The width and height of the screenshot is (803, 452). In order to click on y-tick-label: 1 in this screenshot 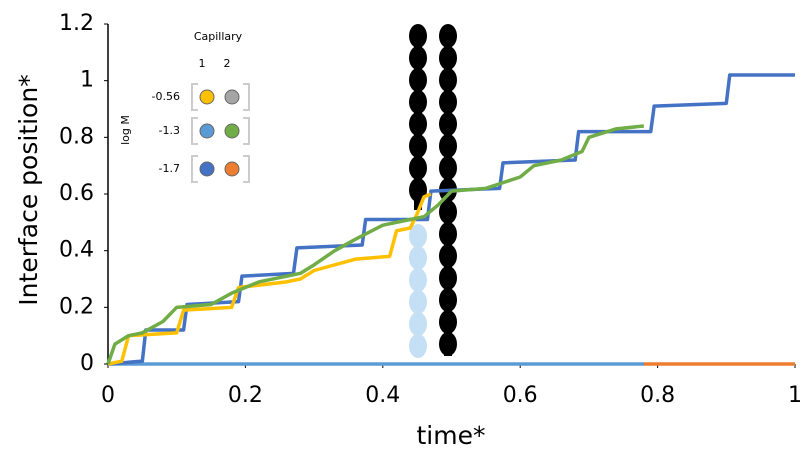, I will do `click(87, 80)`.